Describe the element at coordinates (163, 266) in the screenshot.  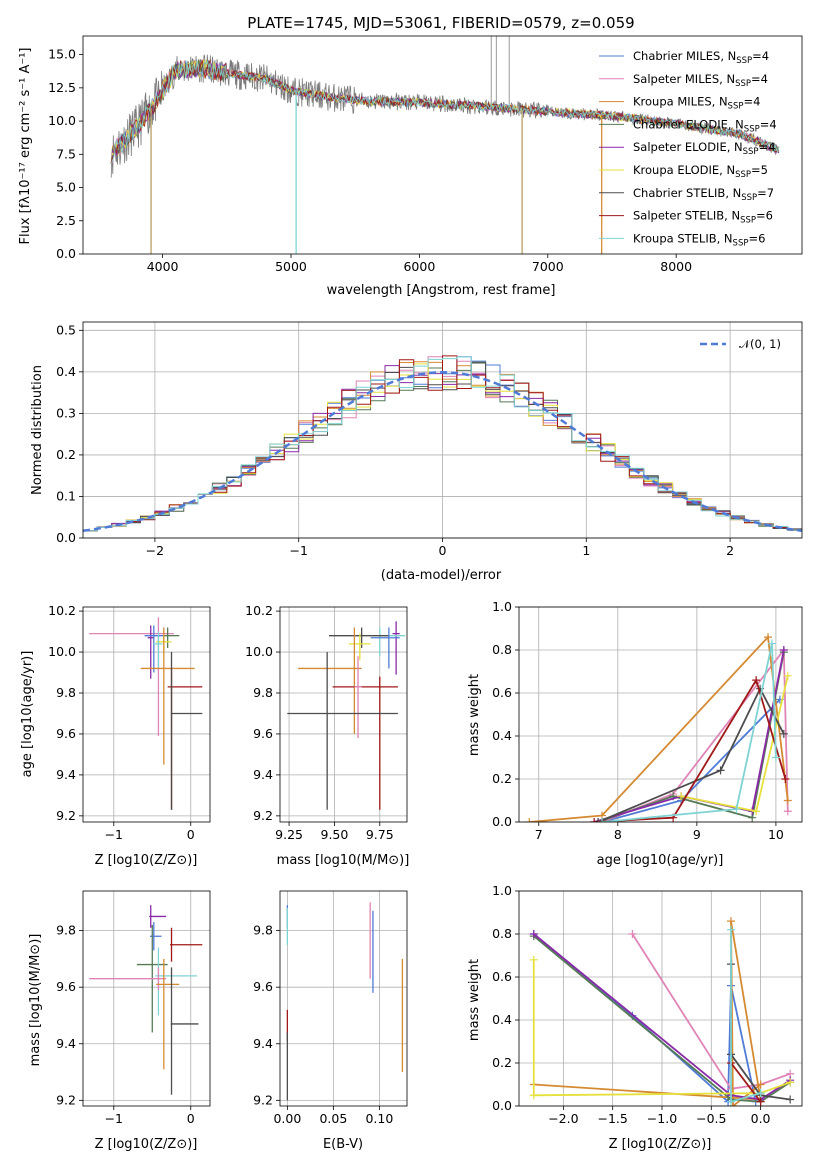
I see `spectrum-xtick-label: 4000` at that location.